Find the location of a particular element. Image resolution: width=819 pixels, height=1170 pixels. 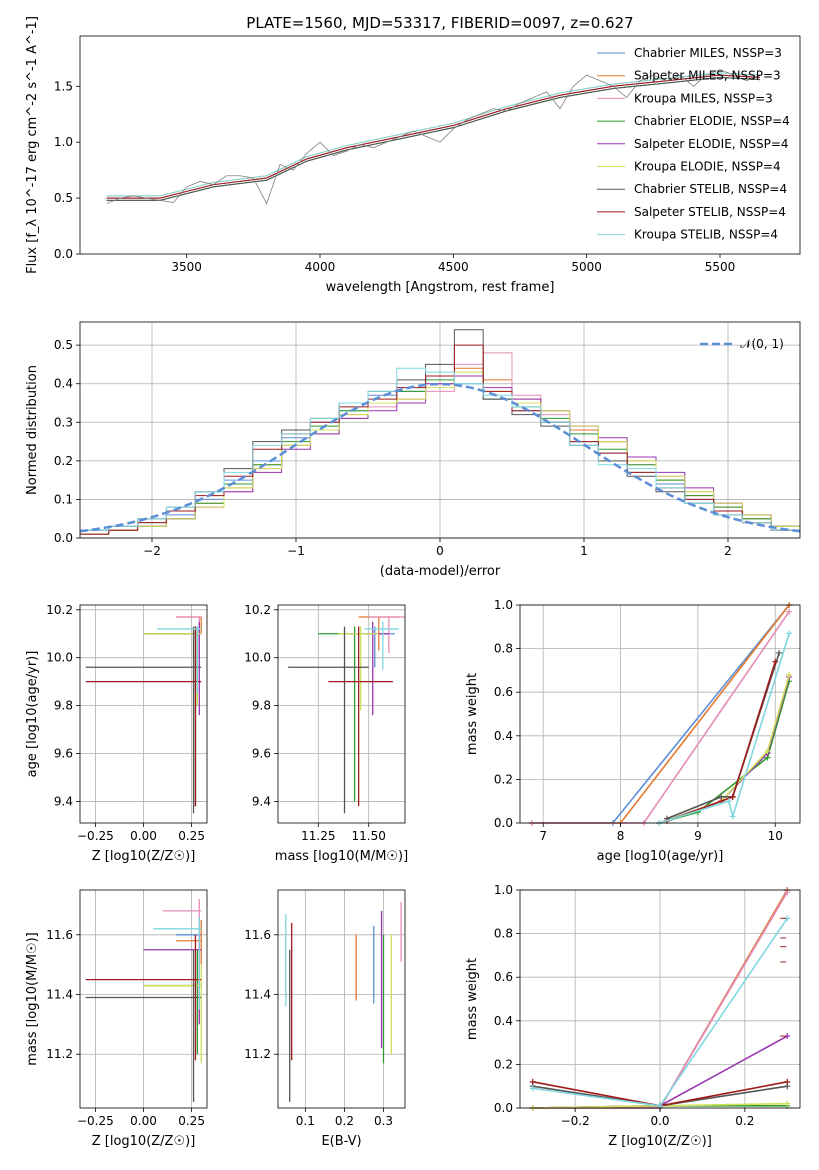

errorbars is located at coordinates (143, 1000).